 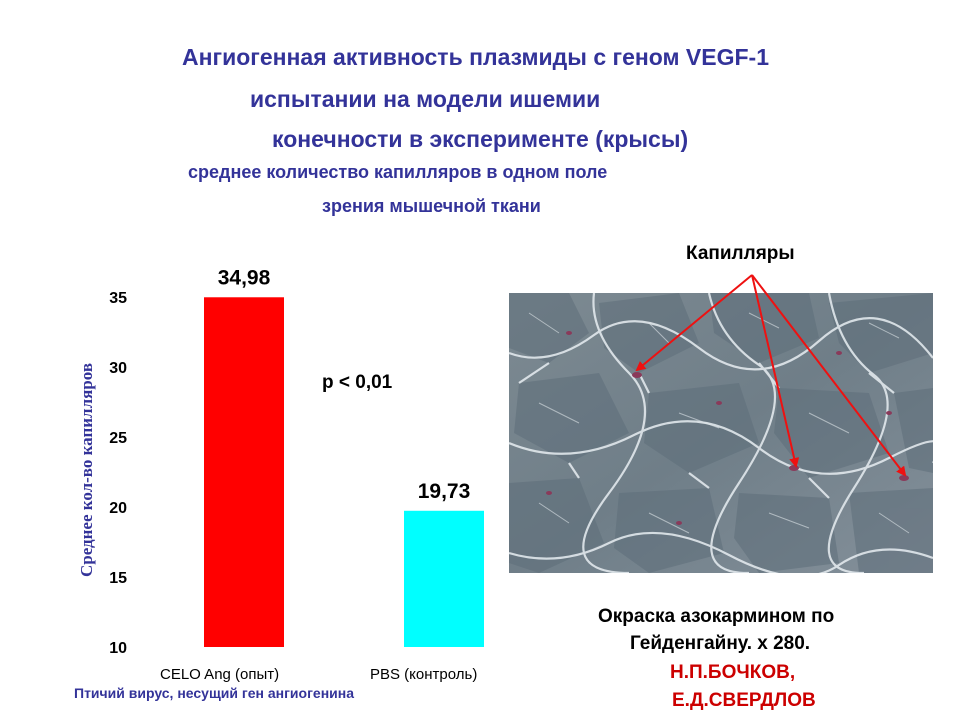 I want to click on title-line-3: конечности в эксперименте (крысы), so click(x=480, y=139).